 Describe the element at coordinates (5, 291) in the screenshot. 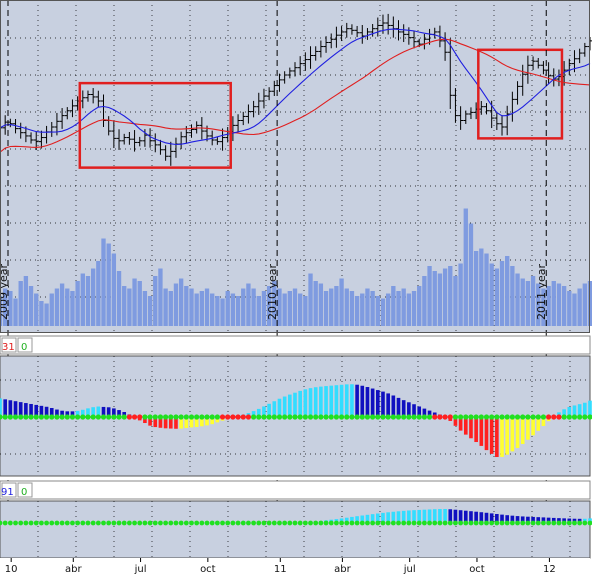

I see `year-label: 2009 year` at that location.